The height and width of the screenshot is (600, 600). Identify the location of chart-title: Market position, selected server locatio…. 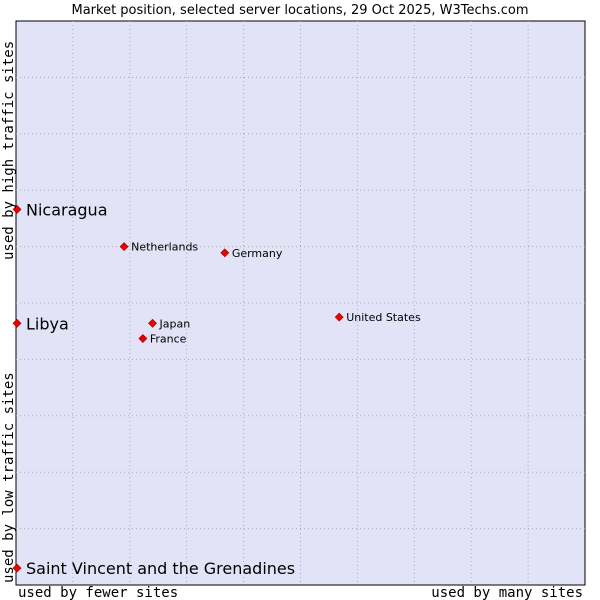
(299, 10).